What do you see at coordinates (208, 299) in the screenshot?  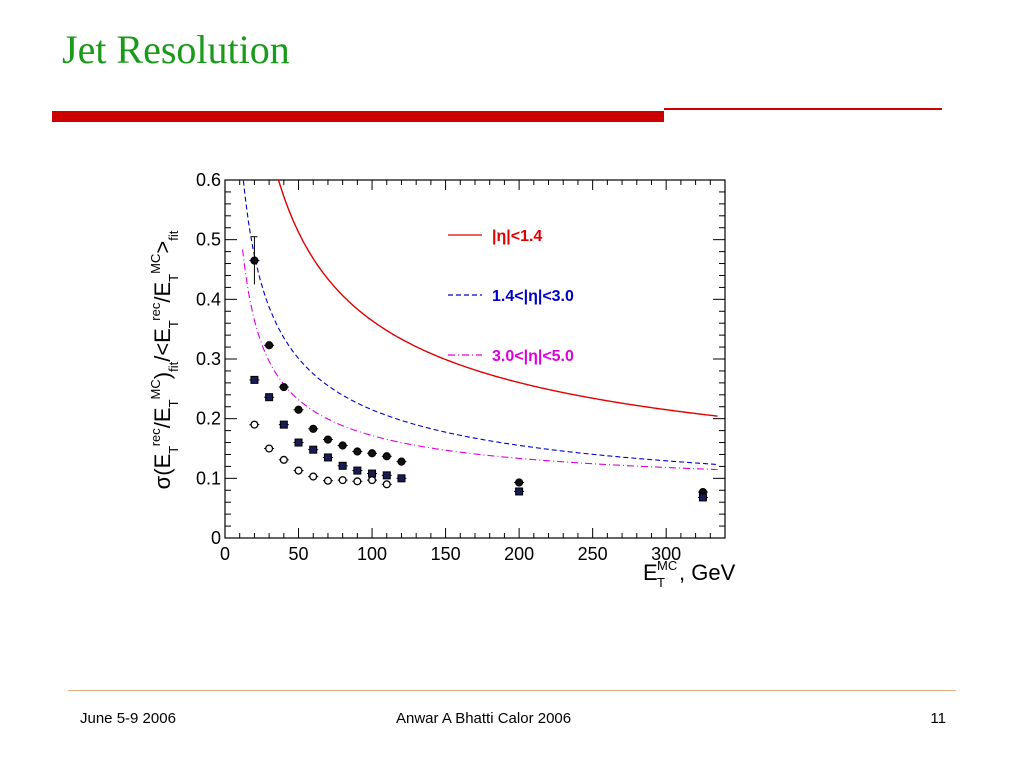 I see `y-tick-label: 0.4` at bounding box center [208, 299].